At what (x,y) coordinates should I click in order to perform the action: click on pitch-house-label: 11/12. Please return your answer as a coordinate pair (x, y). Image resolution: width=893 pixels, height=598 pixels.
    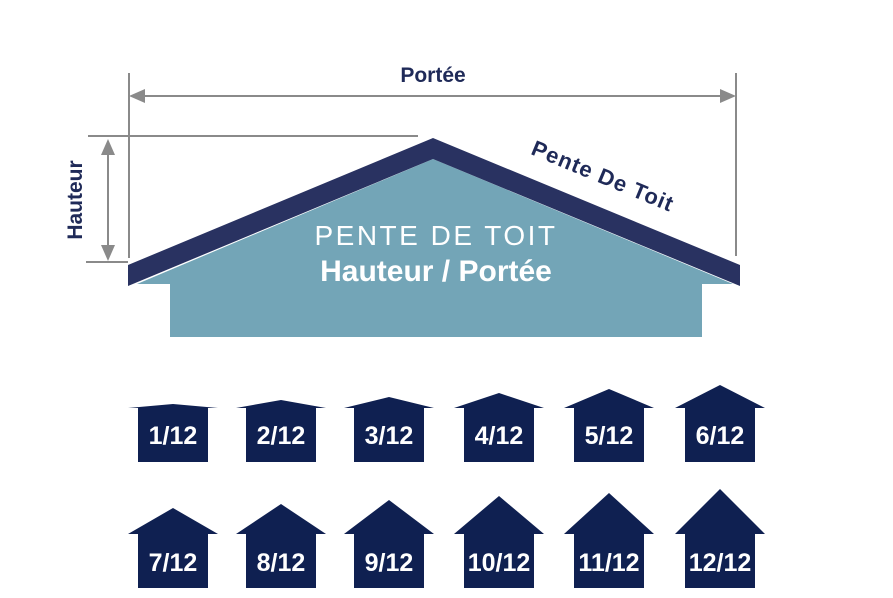
    Looking at the image, I should click on (608, 563).